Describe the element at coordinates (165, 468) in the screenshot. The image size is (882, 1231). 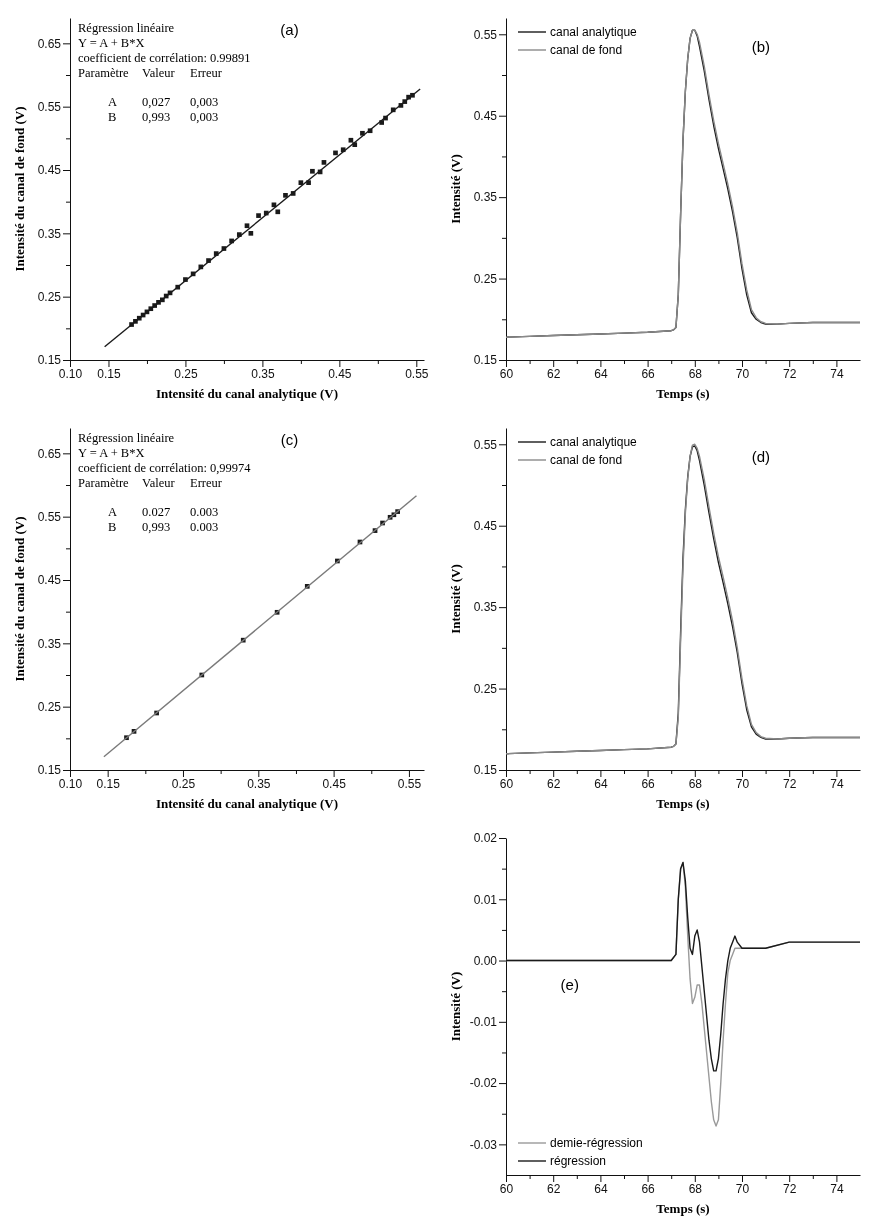
I see `annotation: coefficient de corrélation: 0,99974` at that location.